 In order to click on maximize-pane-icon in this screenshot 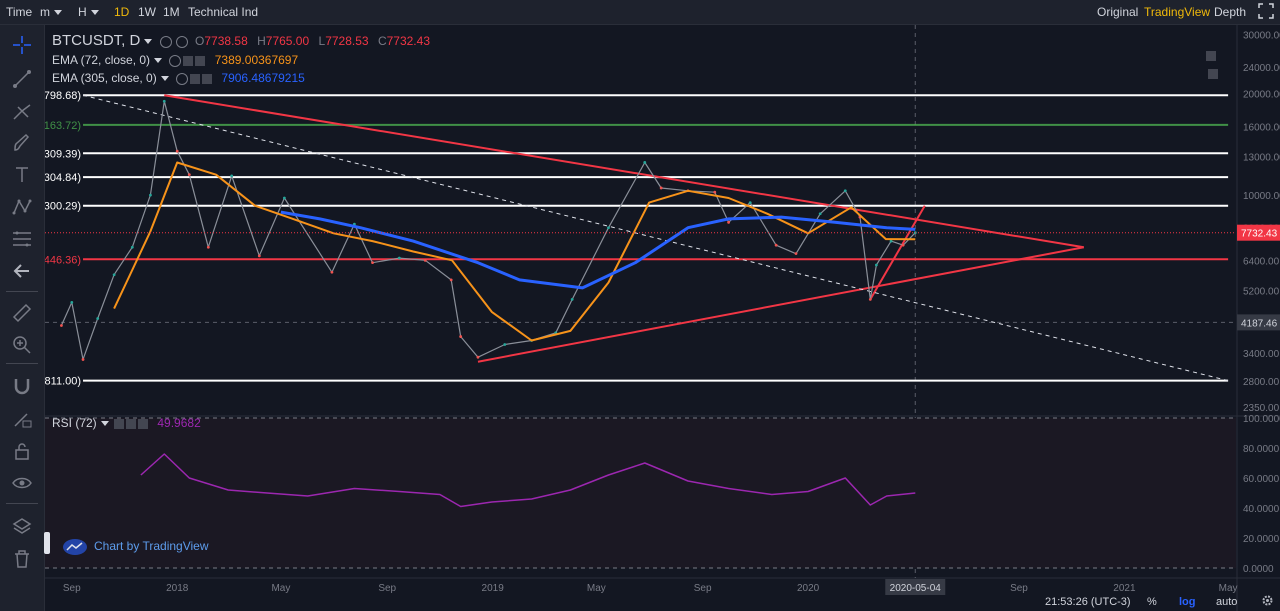, I will do `click(1211, 56)`.